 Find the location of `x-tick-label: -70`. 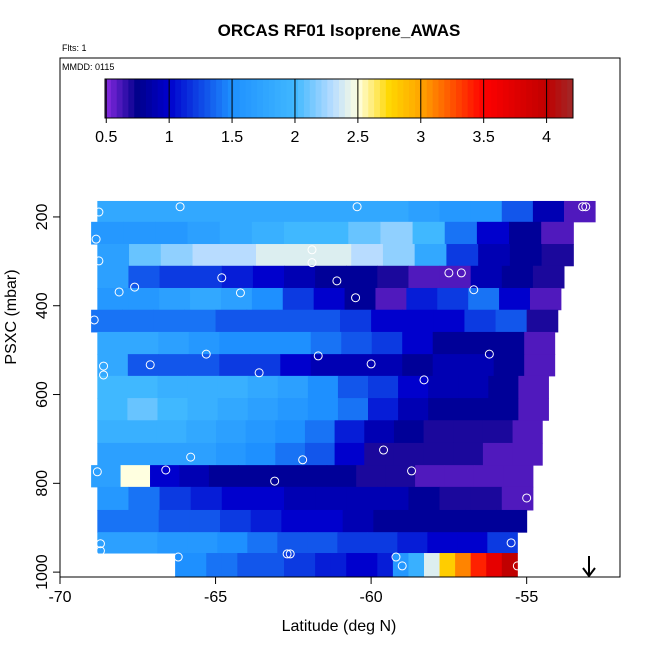

x-tick-label: -70 is located at coordinates (59, 597).